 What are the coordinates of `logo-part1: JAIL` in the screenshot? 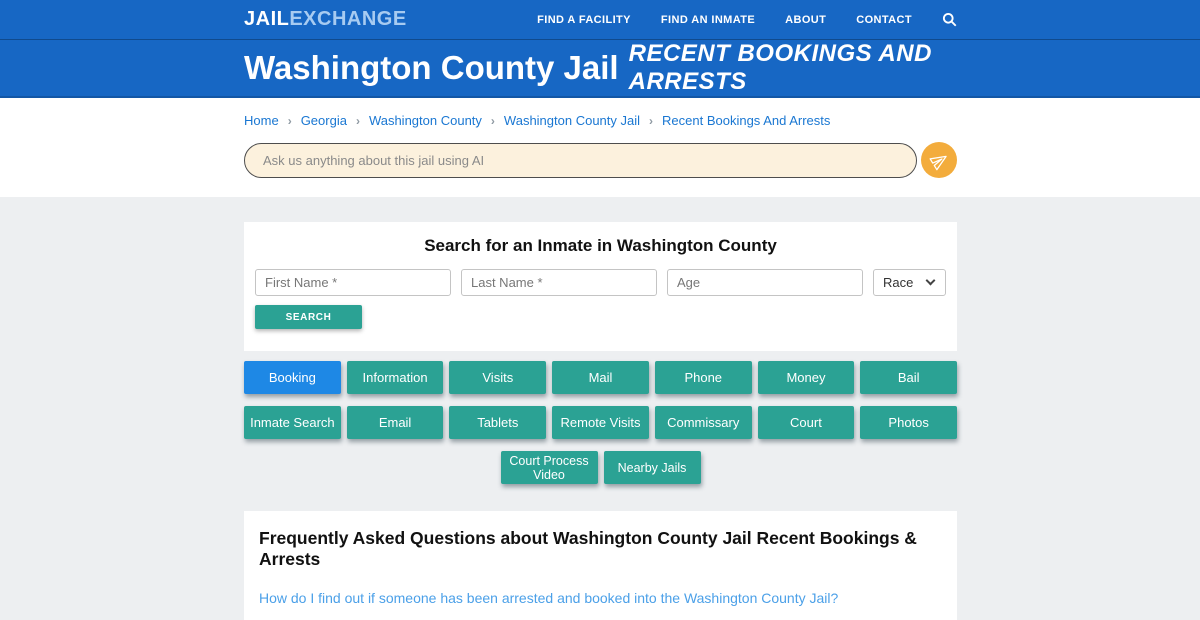 It's located at (267, 19).